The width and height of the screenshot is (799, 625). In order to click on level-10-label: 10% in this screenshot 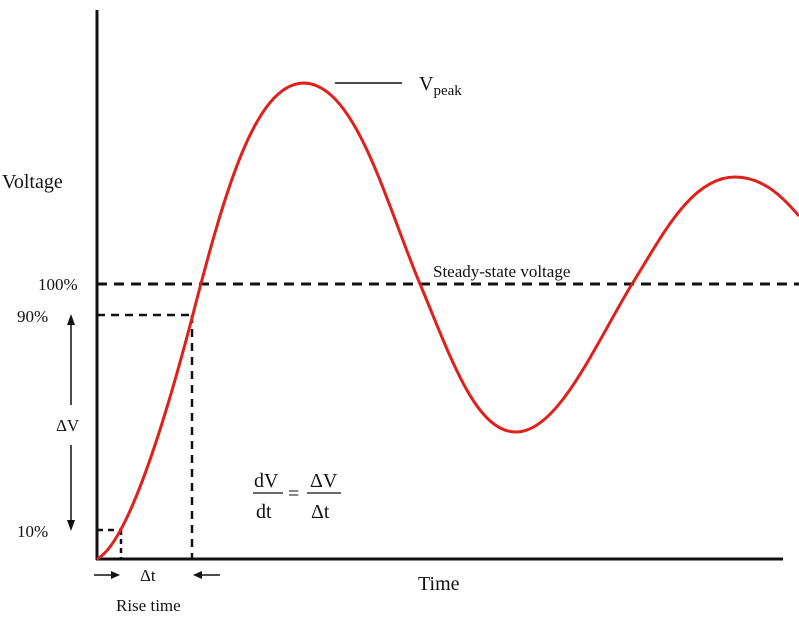, I will do `click(32, 531)`.